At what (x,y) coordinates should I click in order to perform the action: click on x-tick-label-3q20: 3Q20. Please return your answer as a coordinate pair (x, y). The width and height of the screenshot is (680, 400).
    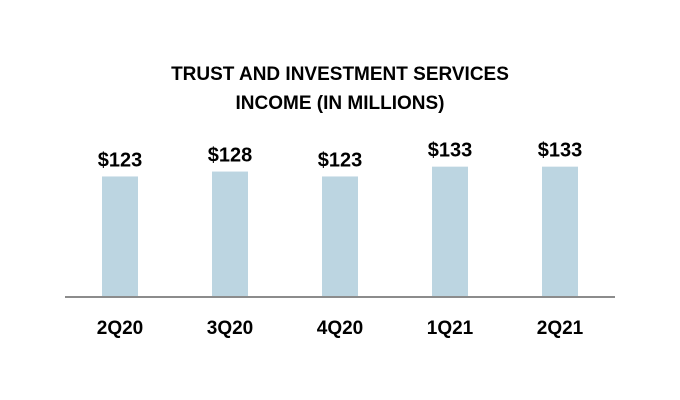
    Looking at the image, I should click on (230, 328).